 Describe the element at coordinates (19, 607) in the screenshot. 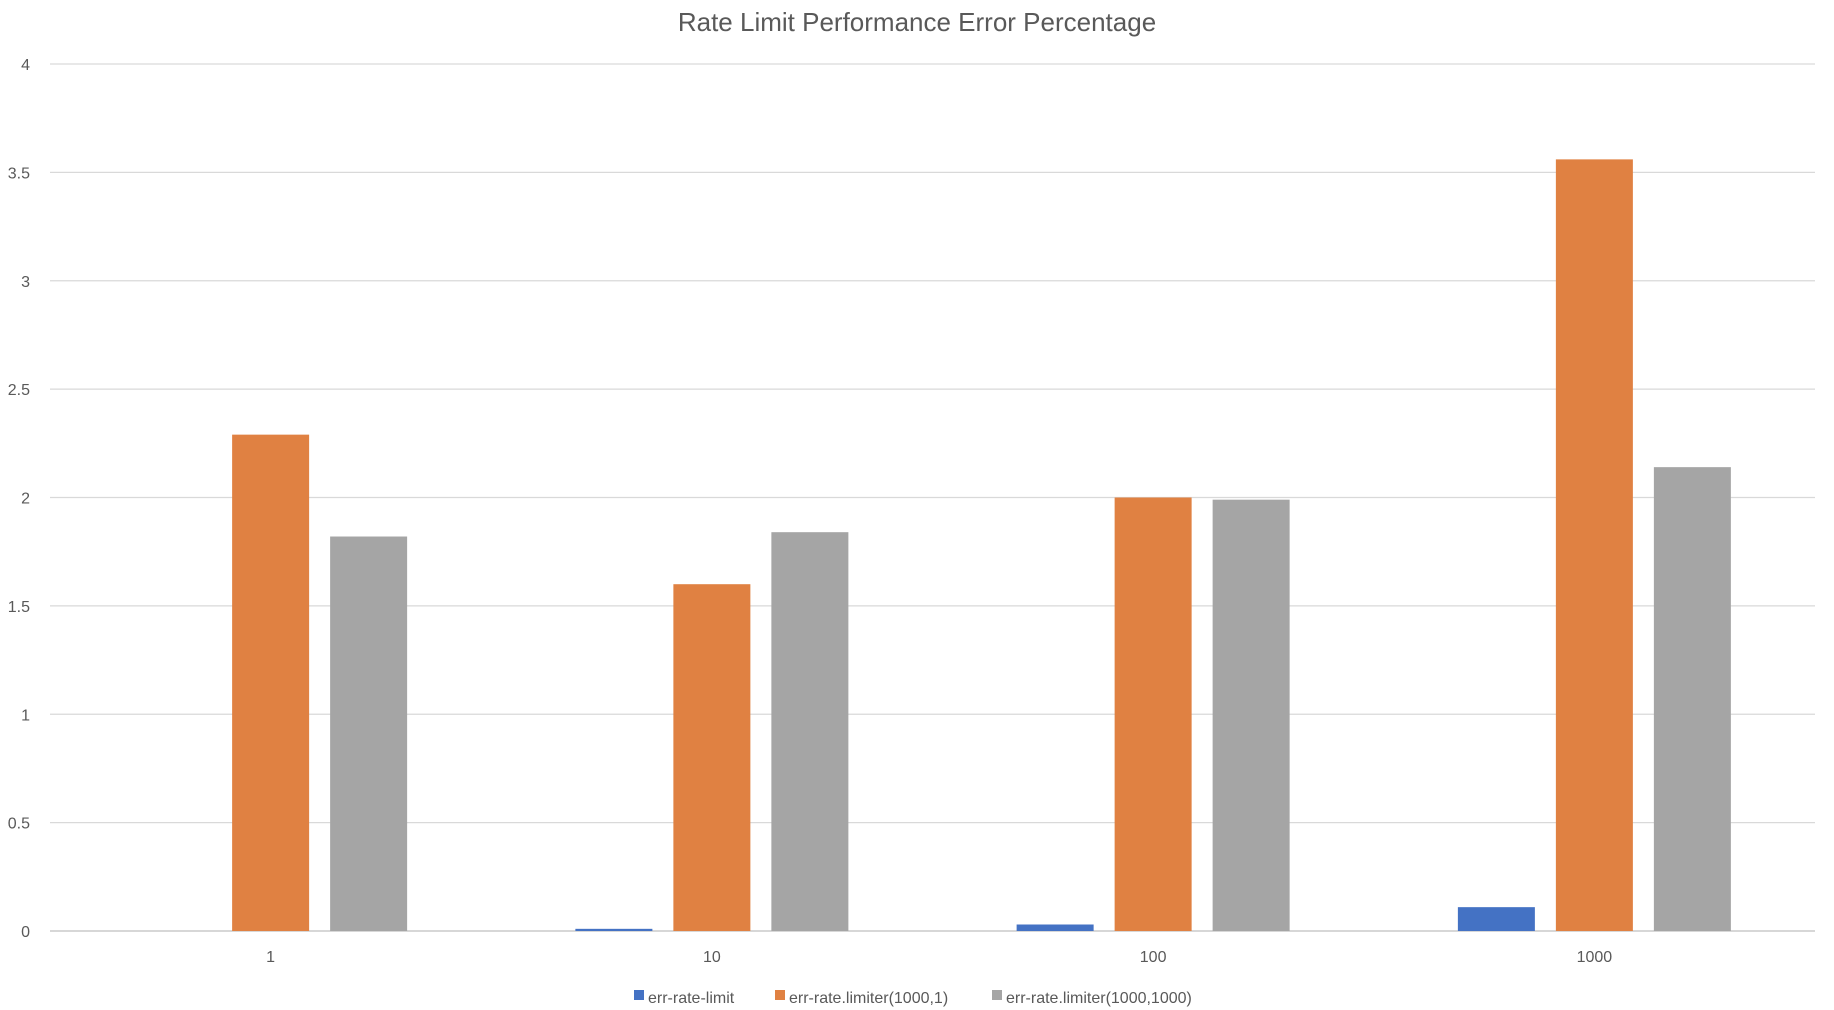

I see `y-tick-label: 1.5` at that location.